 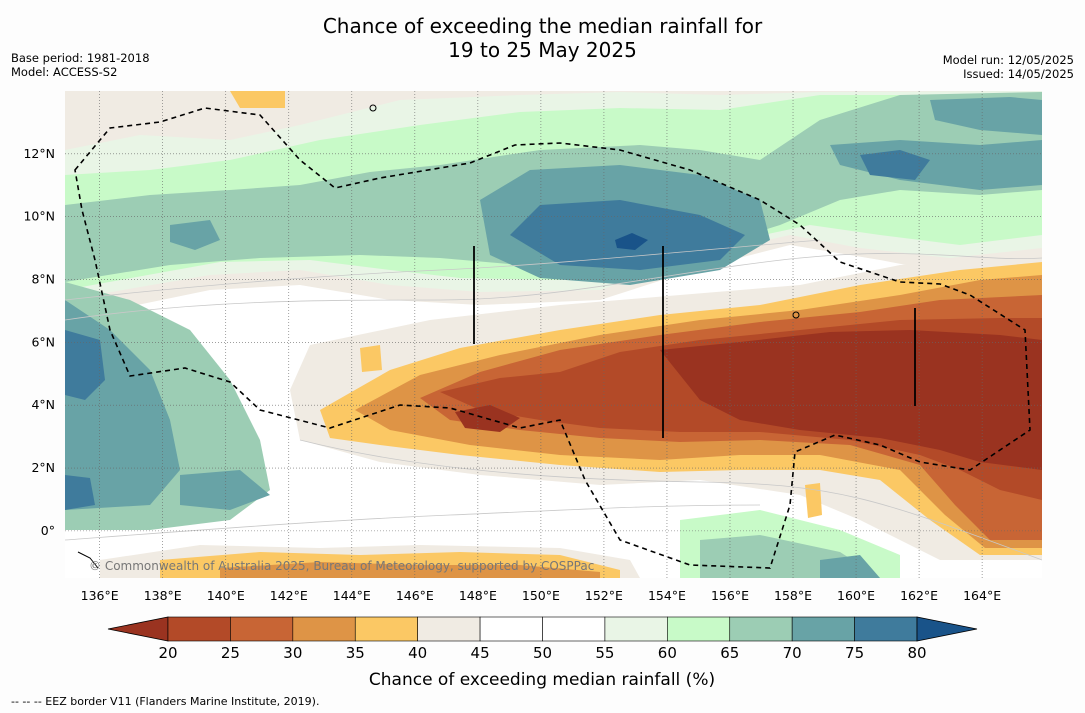 I want to click on region-30-35-sw, so click(x=410, y=570).